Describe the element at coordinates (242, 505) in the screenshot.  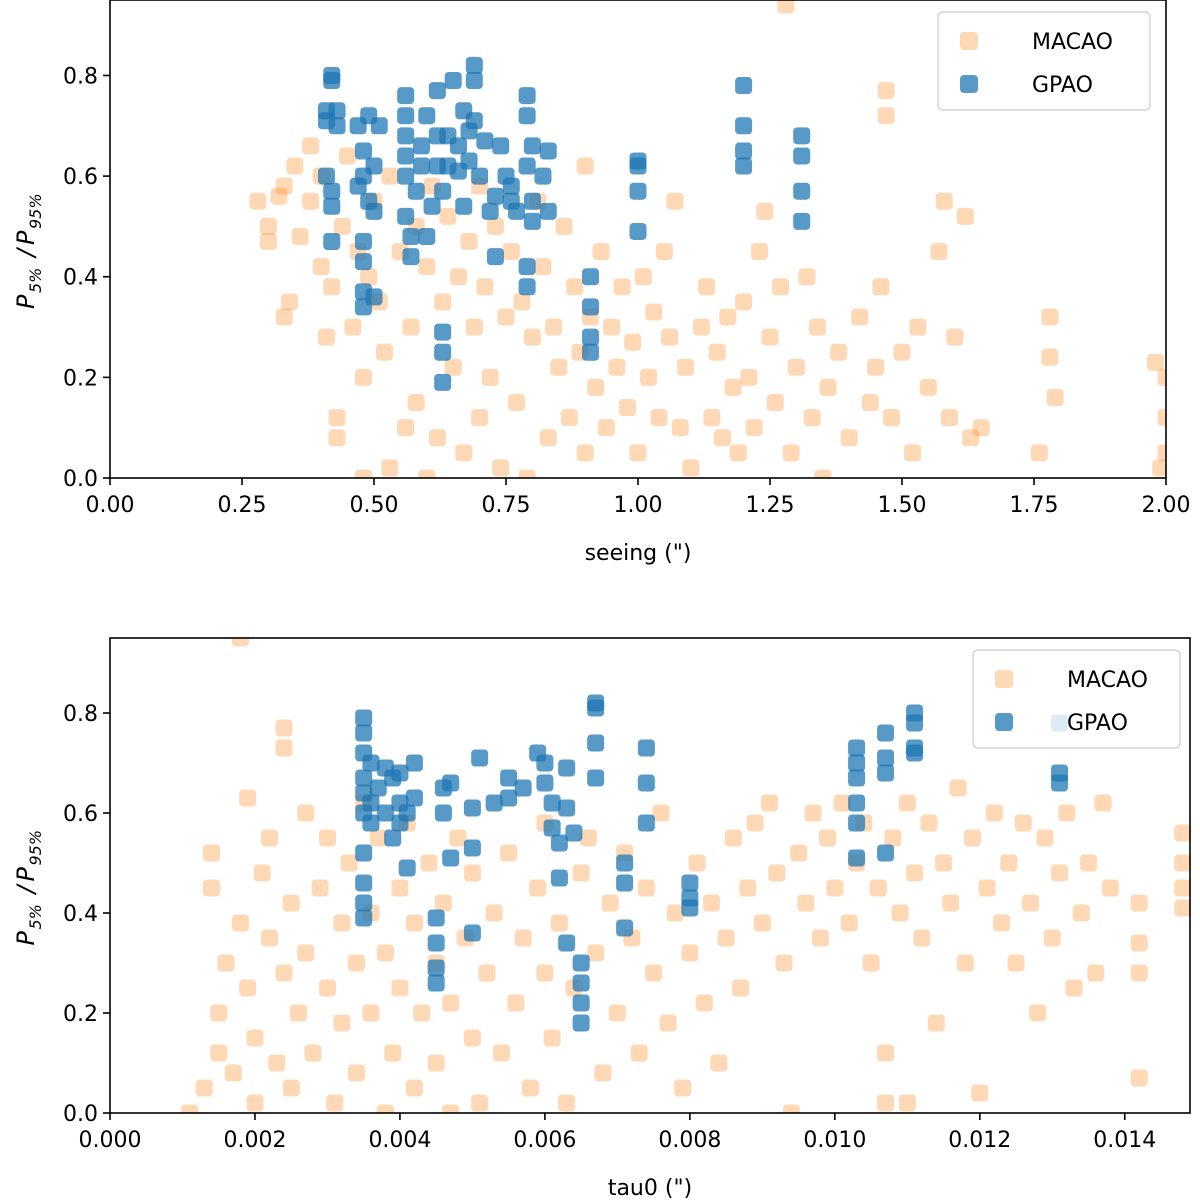
I see `x-tick-label: 0.25` at that location.